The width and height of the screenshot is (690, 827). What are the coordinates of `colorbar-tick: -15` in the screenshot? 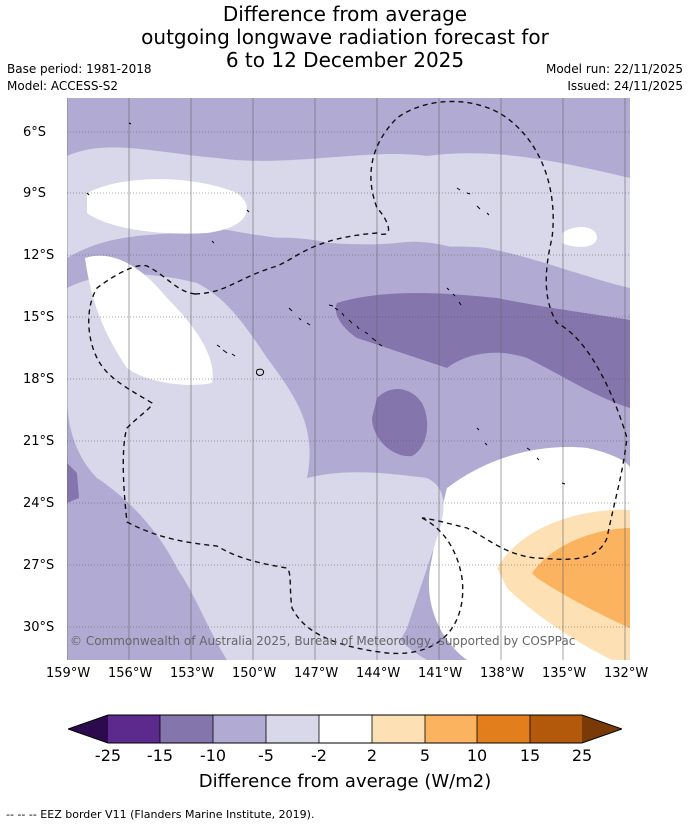 It's located at (160, 755).